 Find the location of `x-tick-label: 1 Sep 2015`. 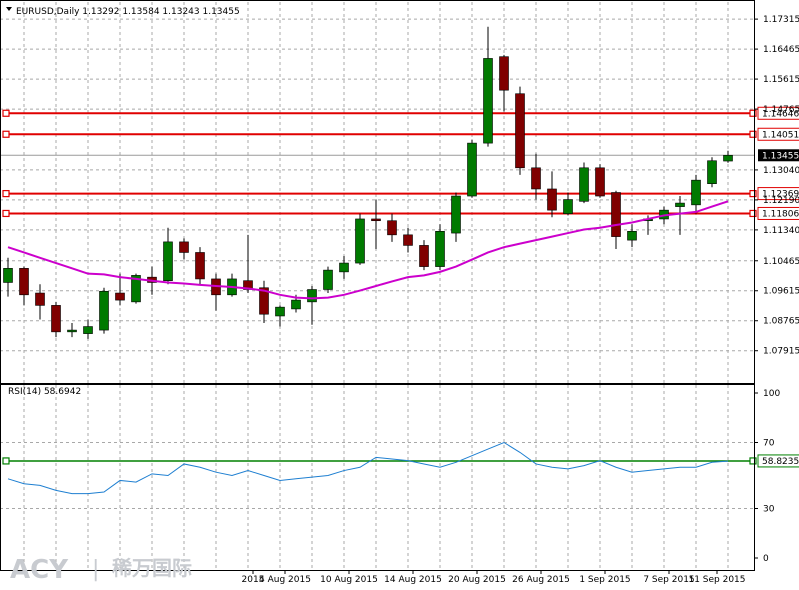

x-tick-label: 1 Sep 2015 is located at coordinates (604, 580).